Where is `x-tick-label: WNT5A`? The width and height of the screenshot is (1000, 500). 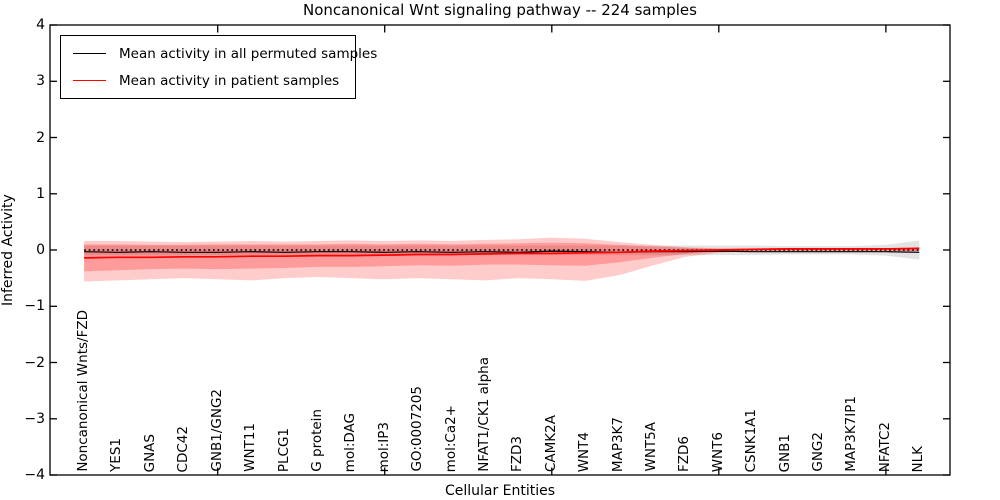 x-tick-label: WNT5A is located at coordinates (651, 447).